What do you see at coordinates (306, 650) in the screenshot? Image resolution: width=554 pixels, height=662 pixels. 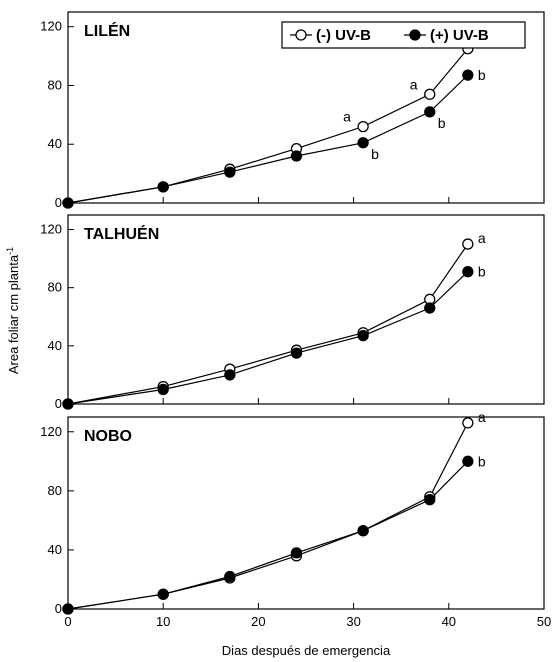 I see `x-axis-title: Dias después de emergencia` at bounding box center [306, 650].